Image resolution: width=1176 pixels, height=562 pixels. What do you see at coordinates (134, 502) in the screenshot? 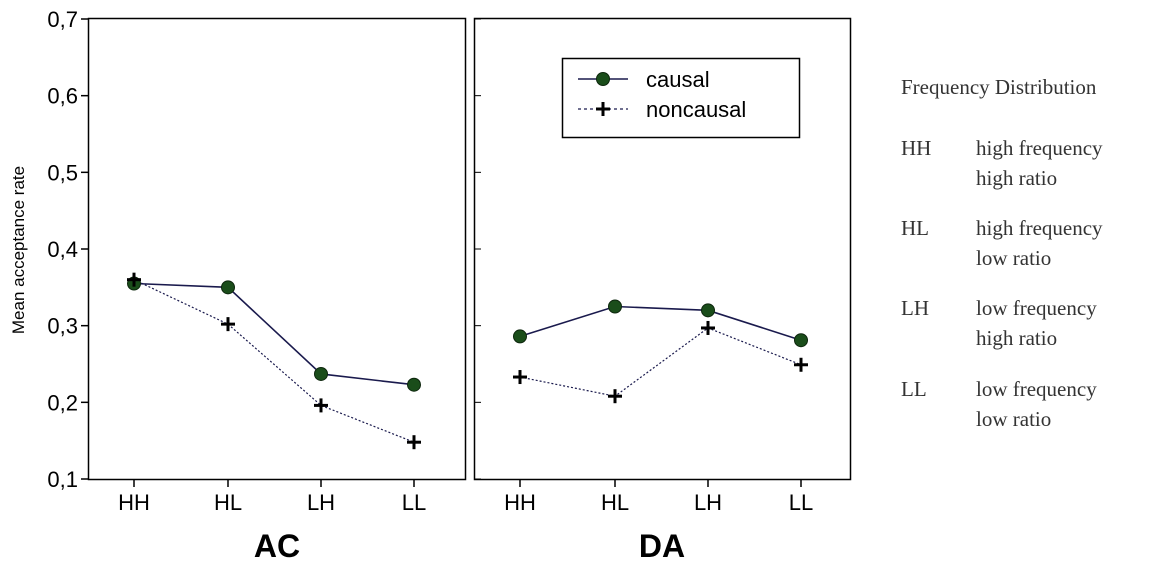
I see `x-tick-label-ac-hh: HH` at bounding box center [134, 502].